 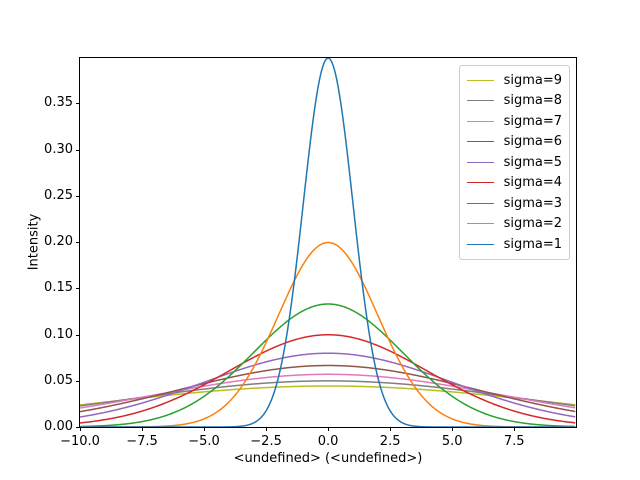 What do you see at coordinates (328, 441) in the screenshot?
I see `x-tick-label: 0.0` at bounding box center [328, 441].